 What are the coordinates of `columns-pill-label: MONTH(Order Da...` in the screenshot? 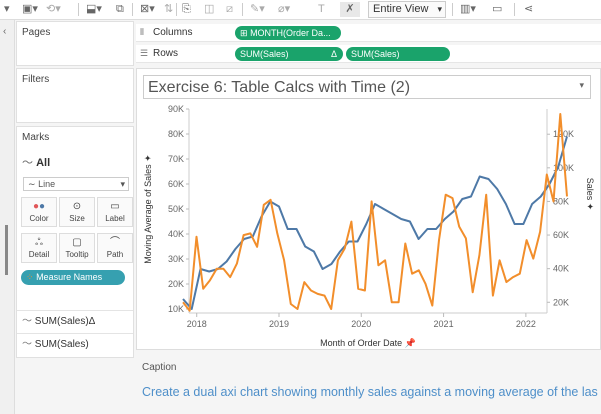 It's located at (290, 33).